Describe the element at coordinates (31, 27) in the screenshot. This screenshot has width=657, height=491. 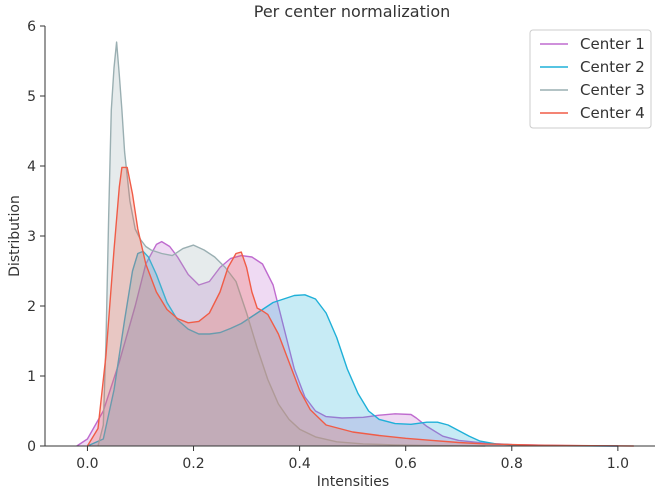
I see `y-tick-label: 6` at that location.